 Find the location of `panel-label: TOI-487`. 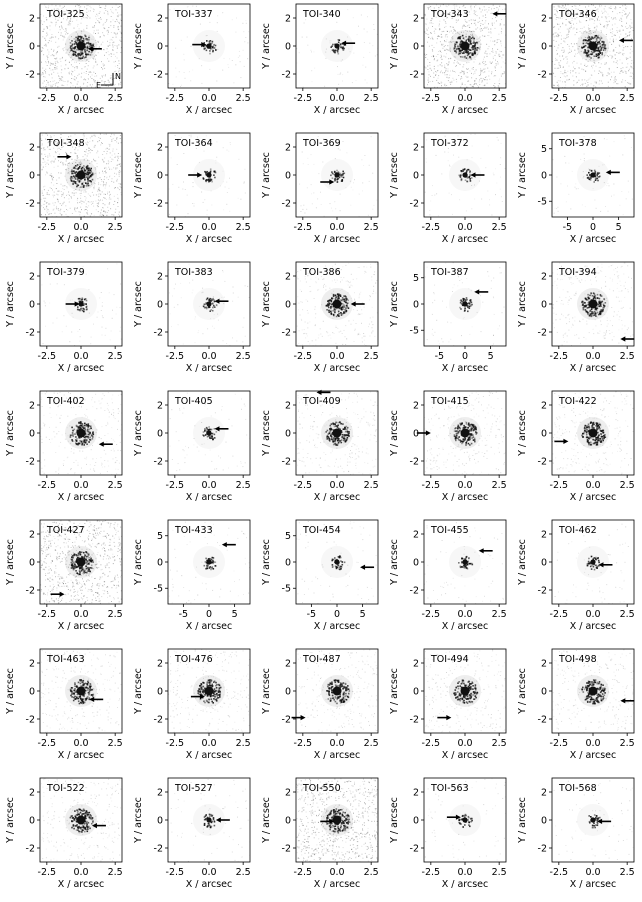

panel-label: TOI-487 is located at coordinates (321, 659).